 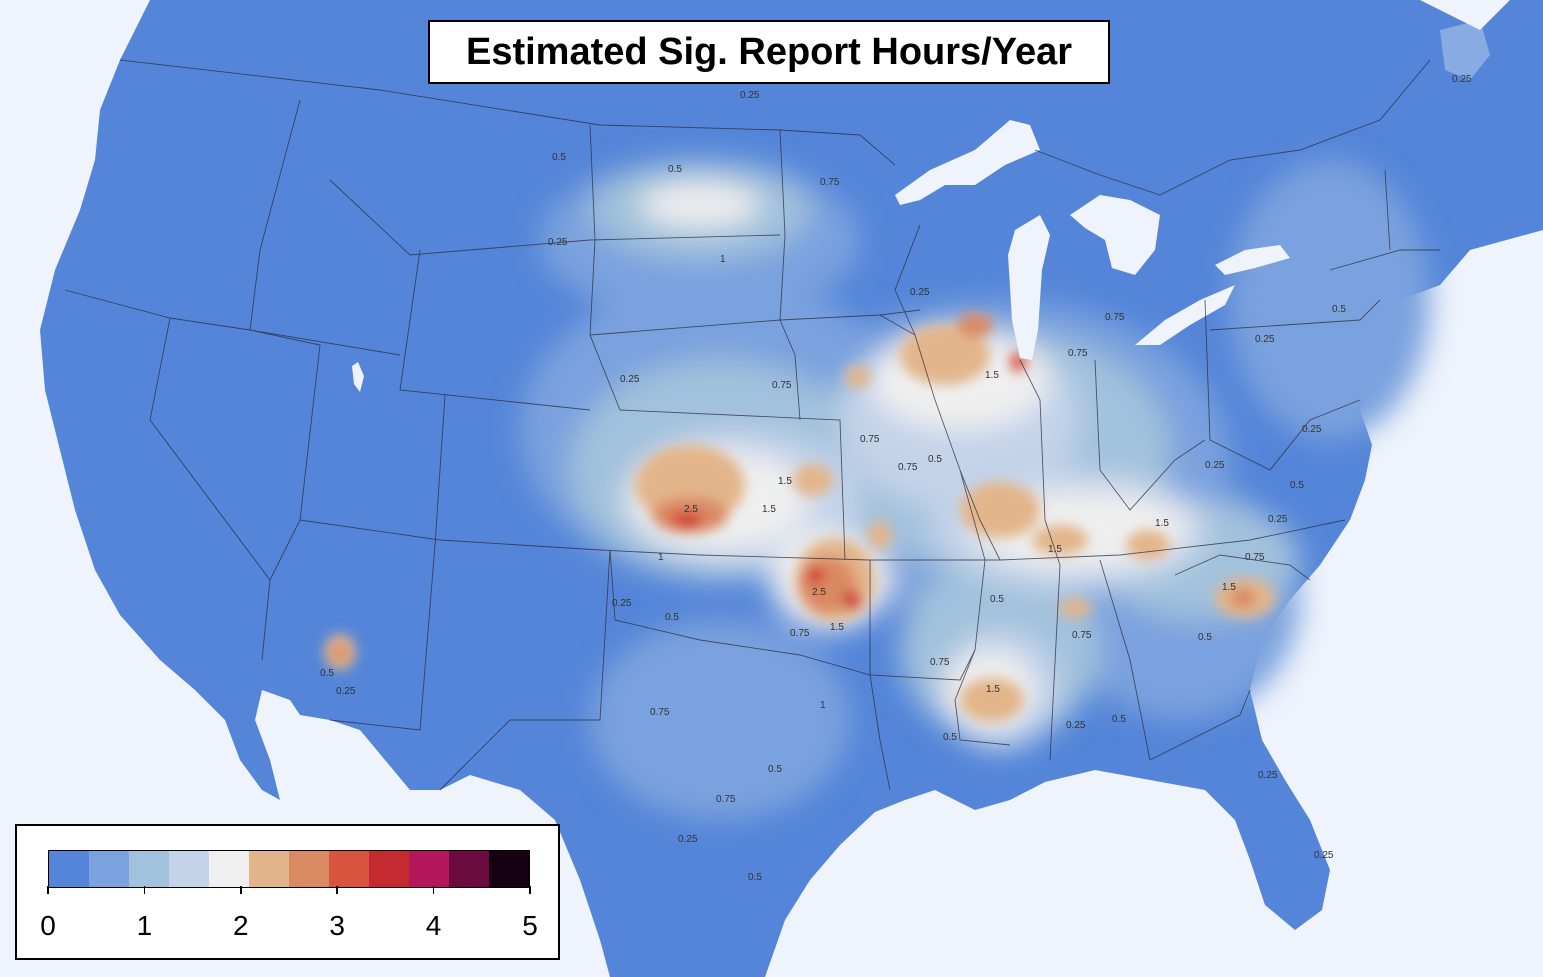 I want to click on great-salt-lake, so click(x=358, y=377).